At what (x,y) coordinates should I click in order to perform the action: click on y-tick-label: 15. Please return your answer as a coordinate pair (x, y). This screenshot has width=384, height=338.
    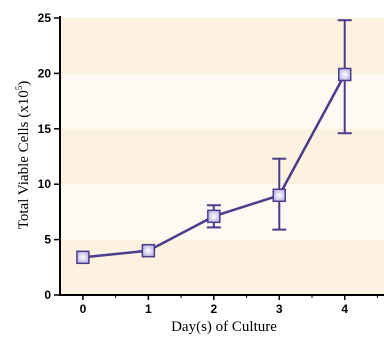
    Looking at the image, I should click on (45, 129).